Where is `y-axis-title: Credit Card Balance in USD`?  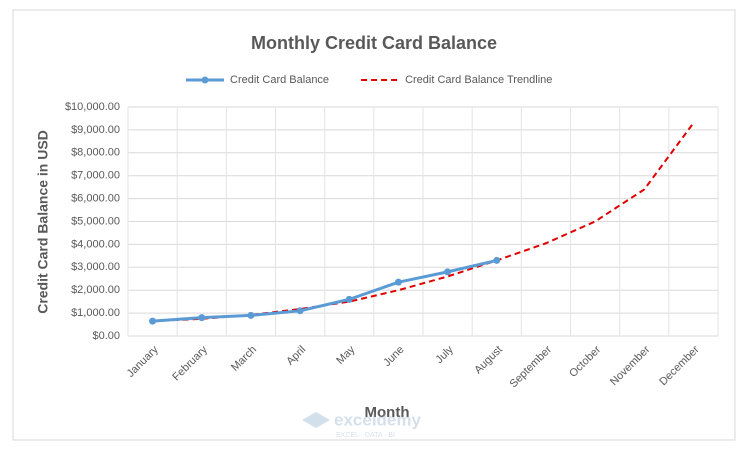
y-axis-title: Credit Card Balance in USD is located at coordinates (43, 222).